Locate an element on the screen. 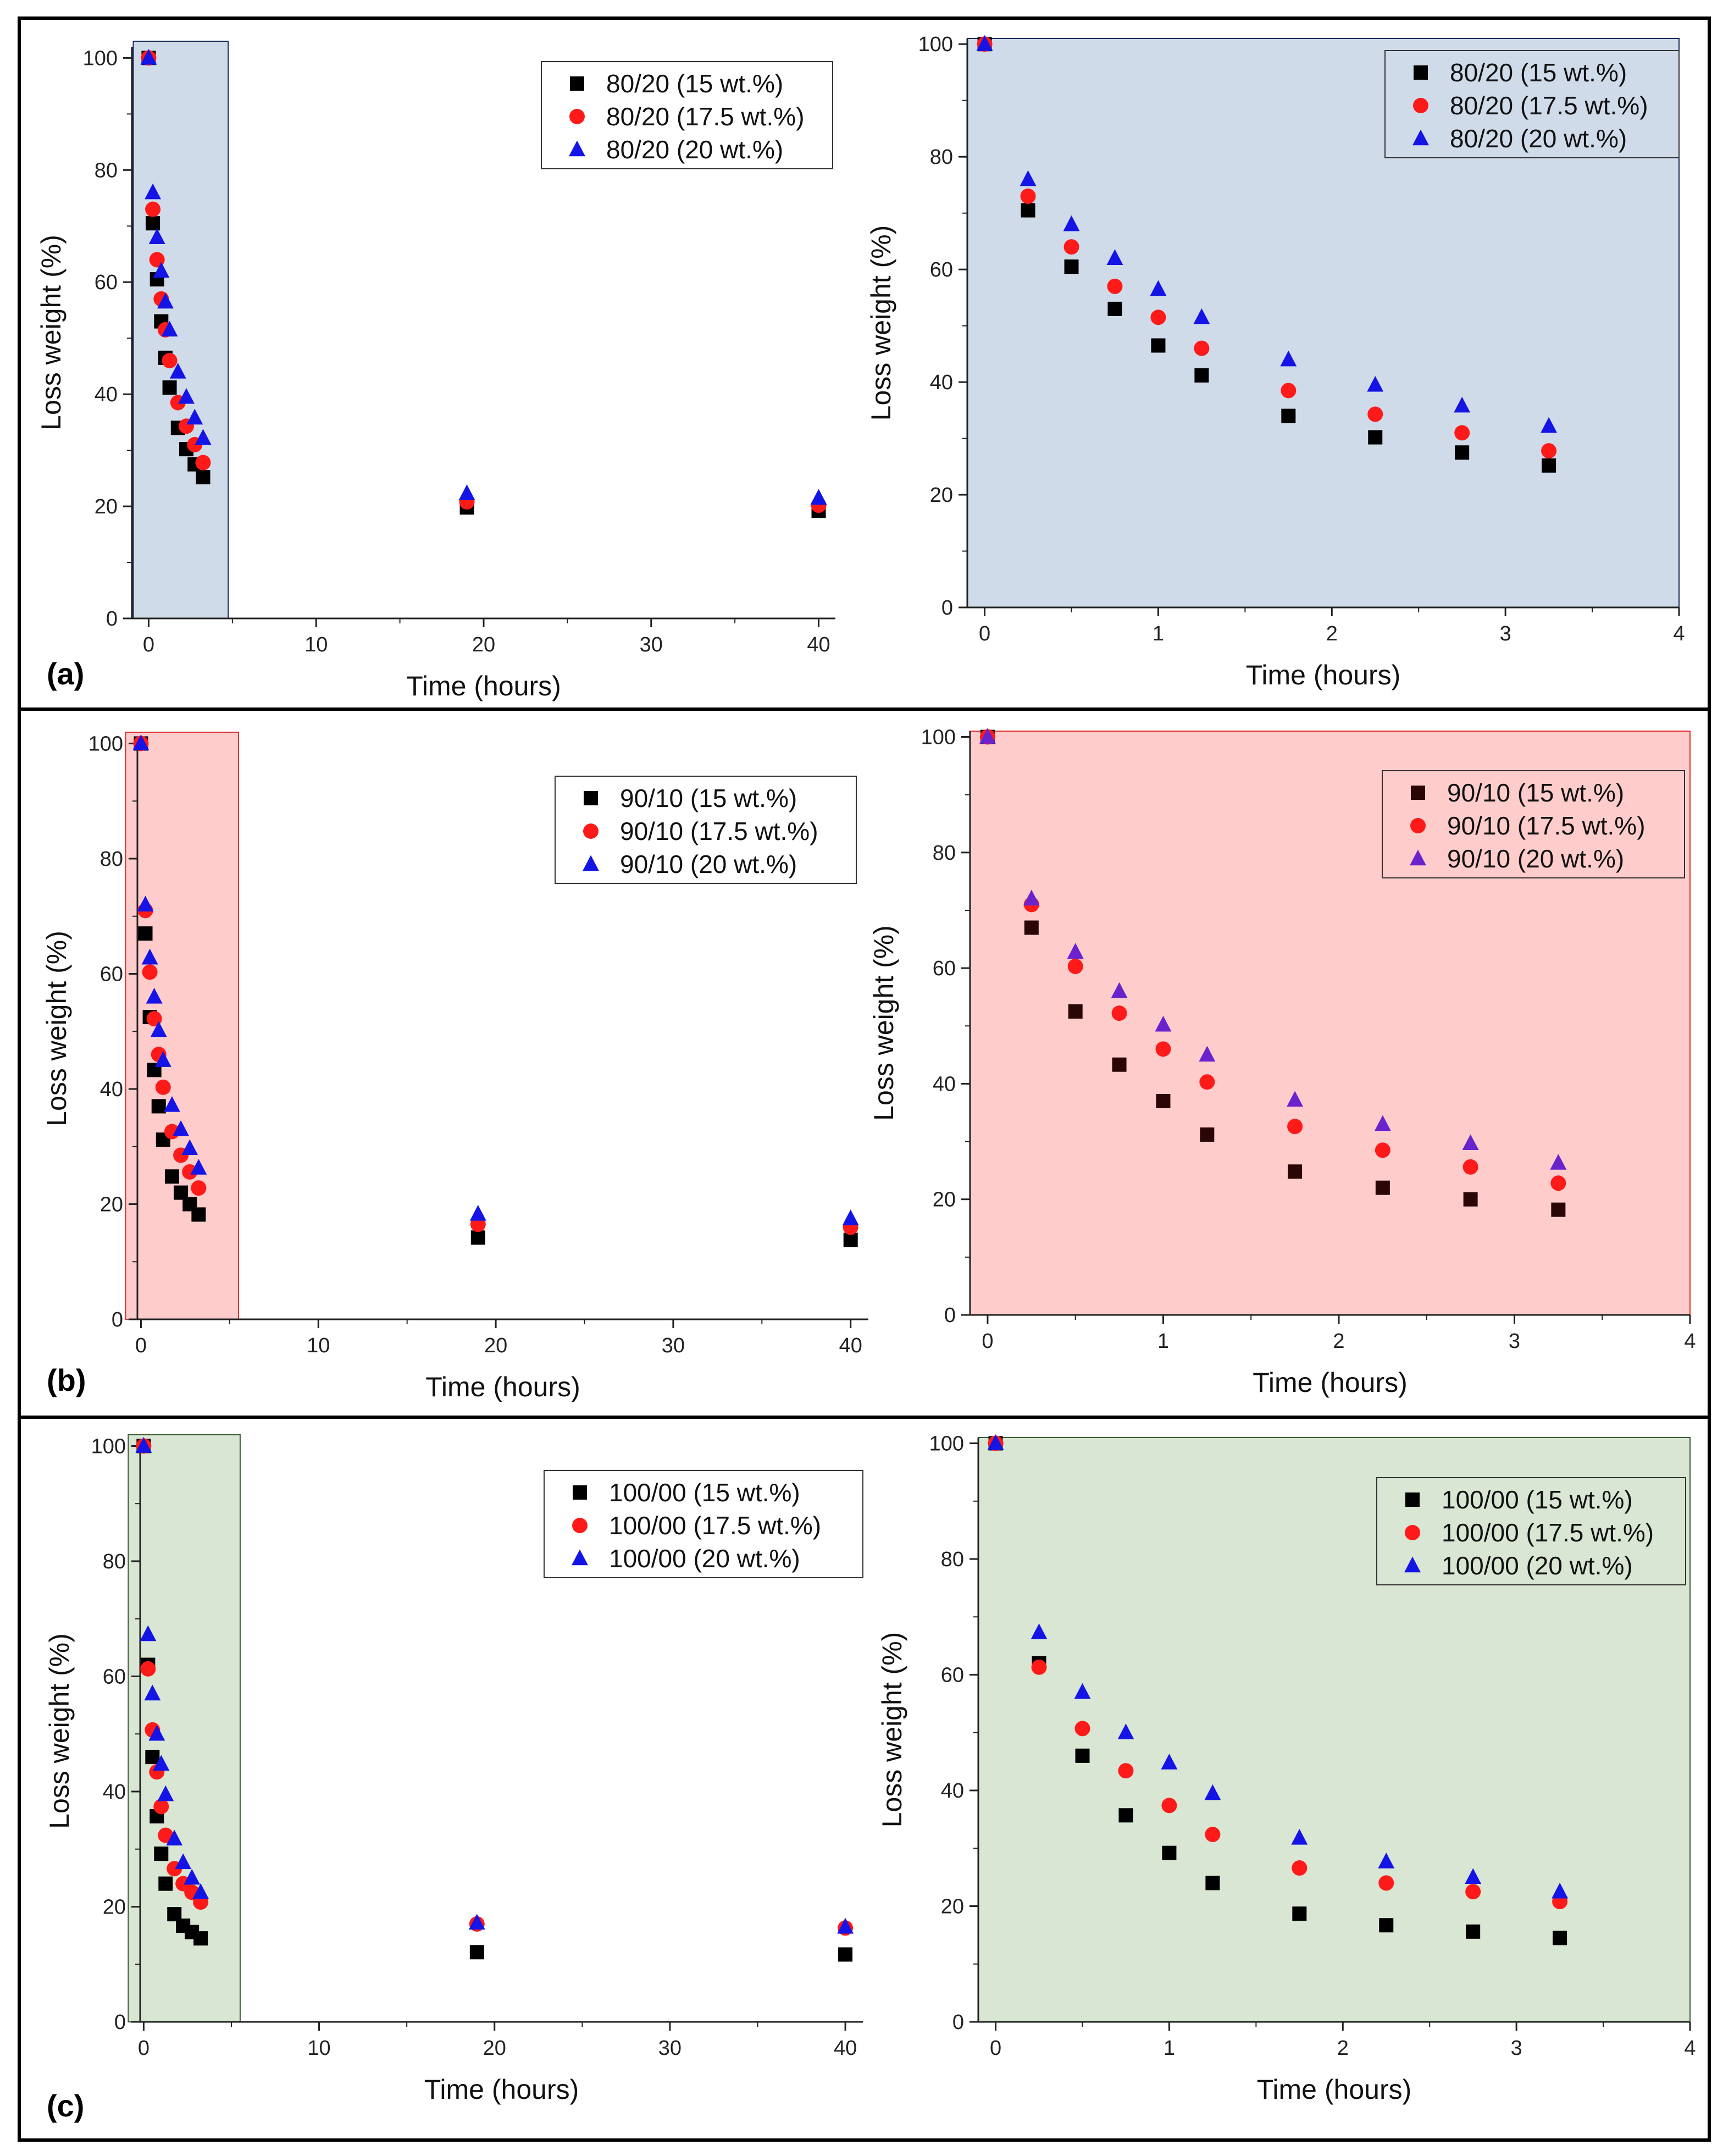 This screenshot has width=1723, height=2156. y-tick-label: 80 is located at coordinates (111, 859).